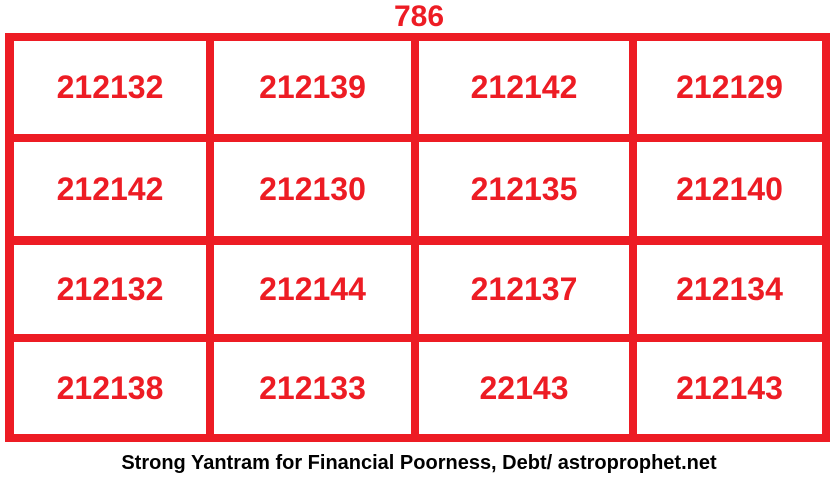  Describe the element at coordinates (110, 388) in the screenshot. I see `yantra-cell: 212138` at that location.